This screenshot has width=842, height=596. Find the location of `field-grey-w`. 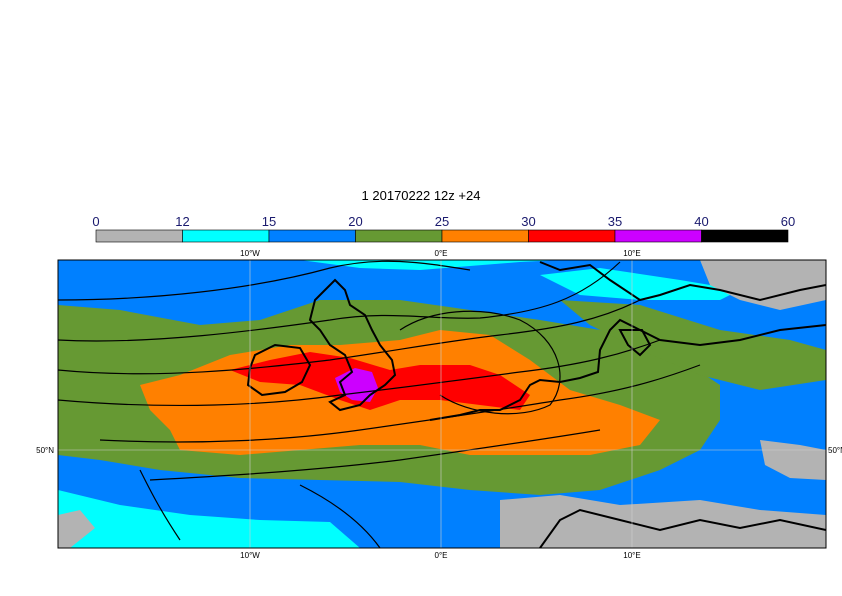

field-grey-w is located at coordinates (76, 529).